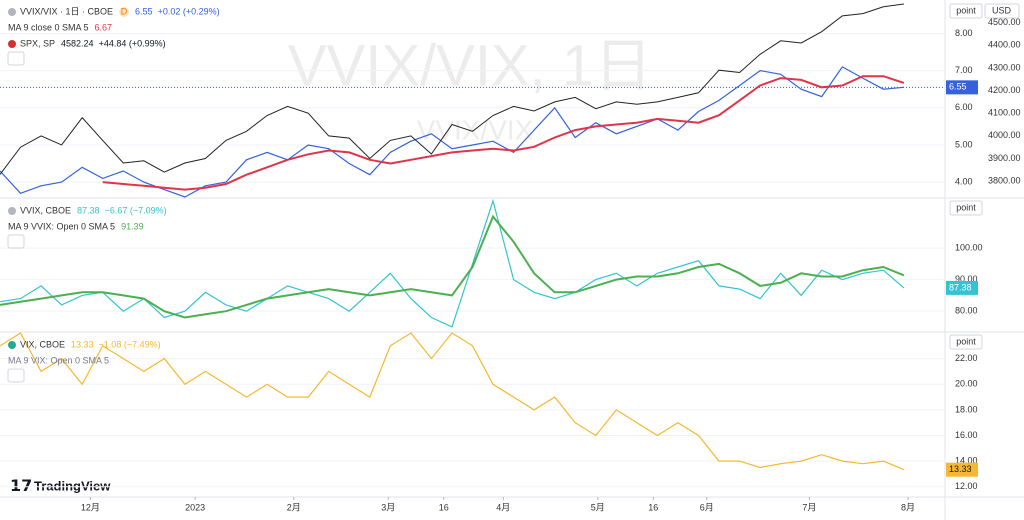  I want to click on y-tick-label: 6.00, so click(964, 107).